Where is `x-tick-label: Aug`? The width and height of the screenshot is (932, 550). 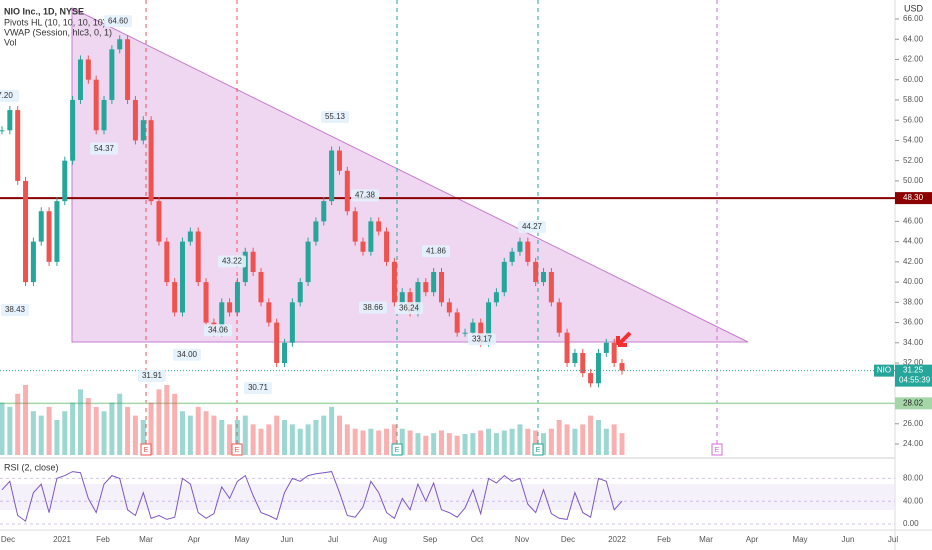 x-tick-label: Aug is located at coordinates (380, 539).